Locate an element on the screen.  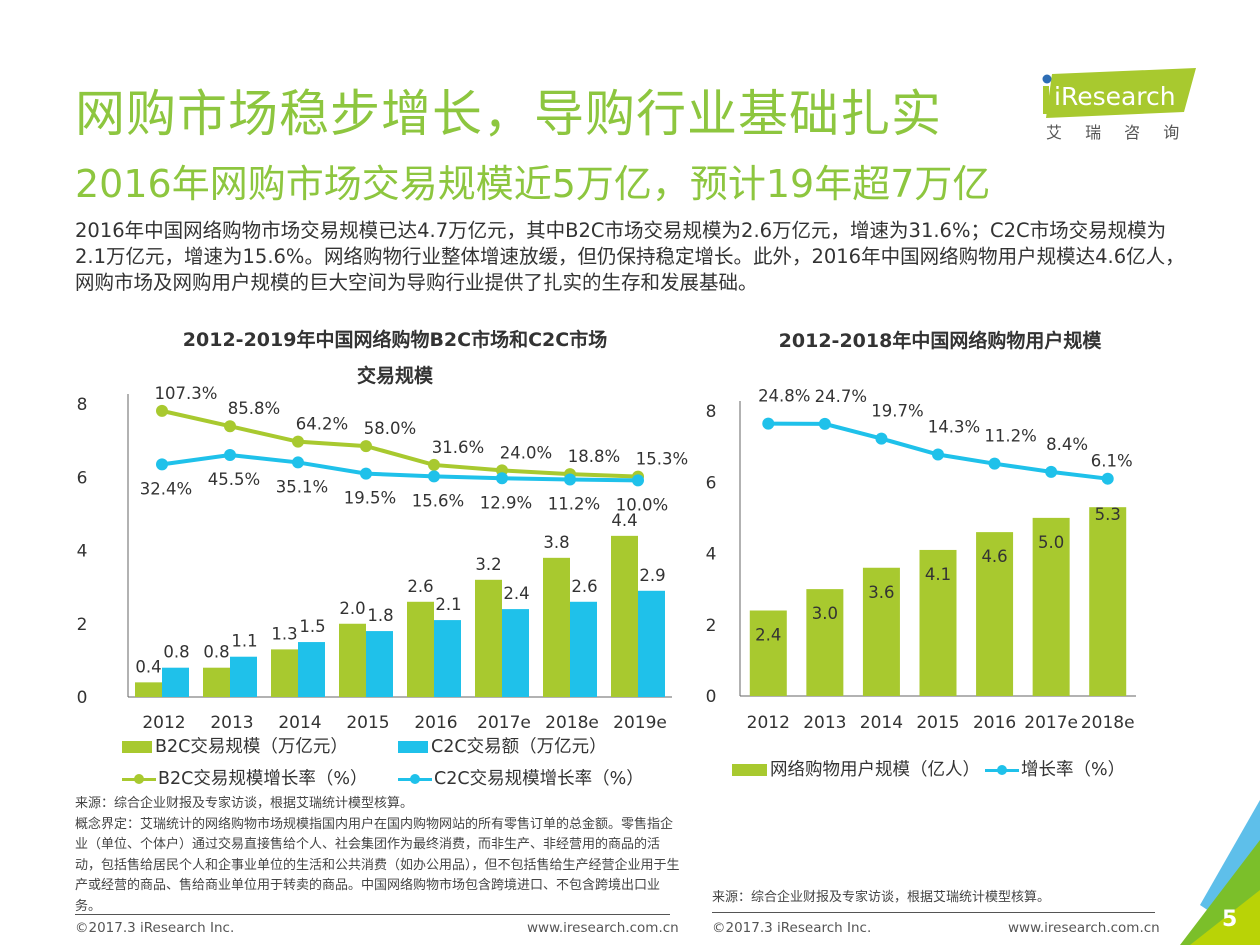
b2c-growth-line is located at coordinates (400, 443).